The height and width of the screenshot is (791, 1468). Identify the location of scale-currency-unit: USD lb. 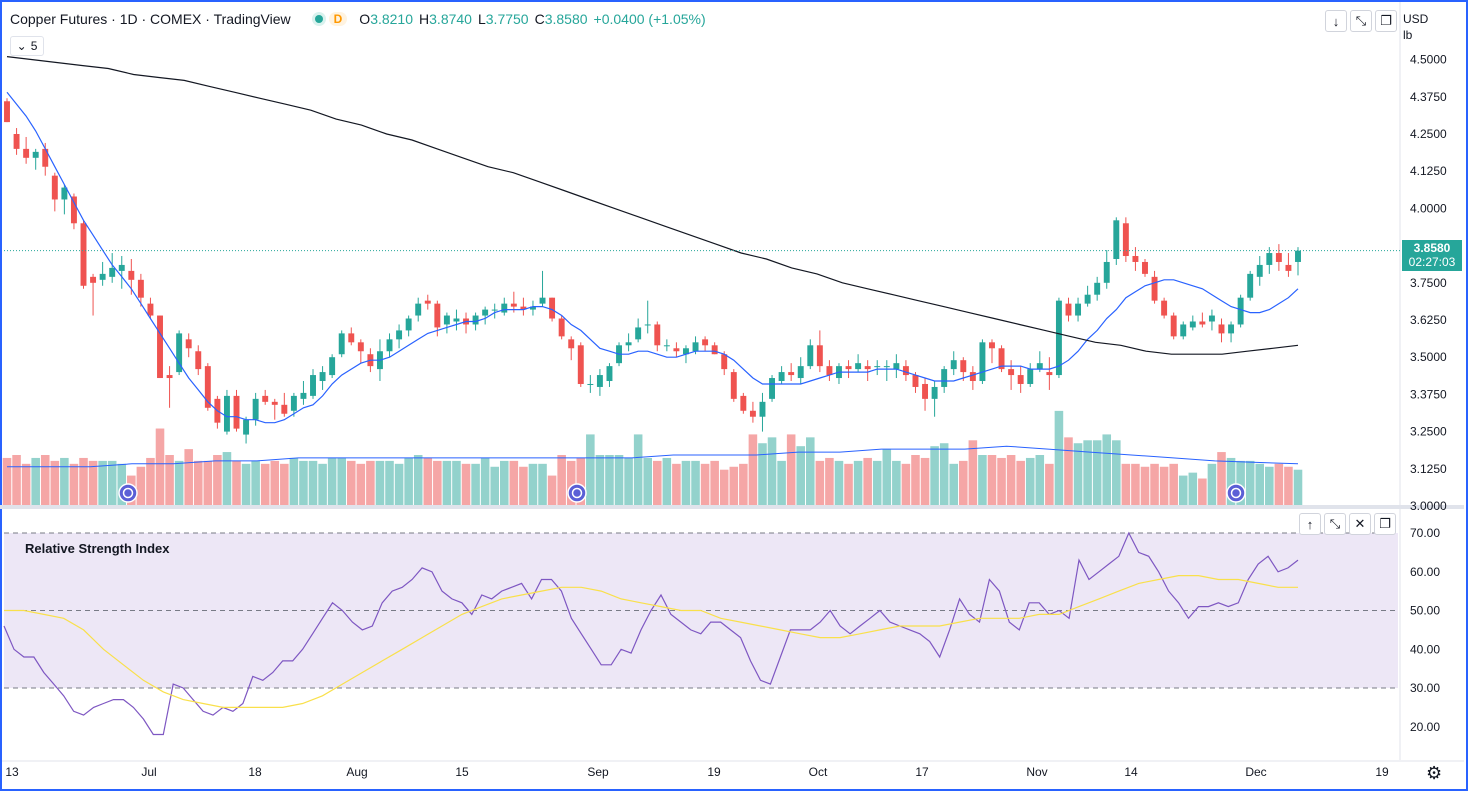
(1415, 27).